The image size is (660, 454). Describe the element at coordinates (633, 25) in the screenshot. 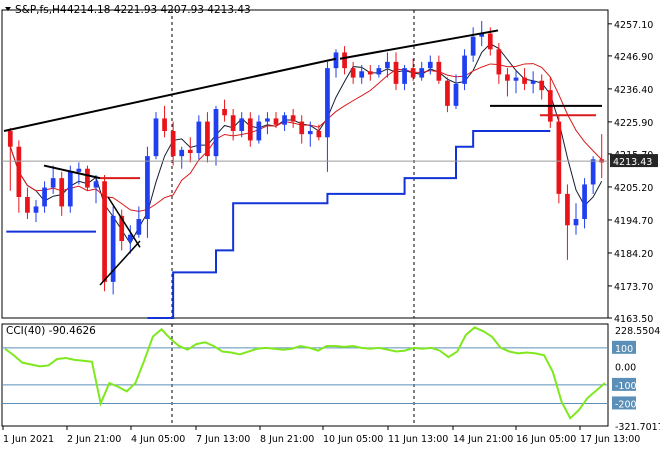

I see `price-tick-label: 4257.10` at that location.